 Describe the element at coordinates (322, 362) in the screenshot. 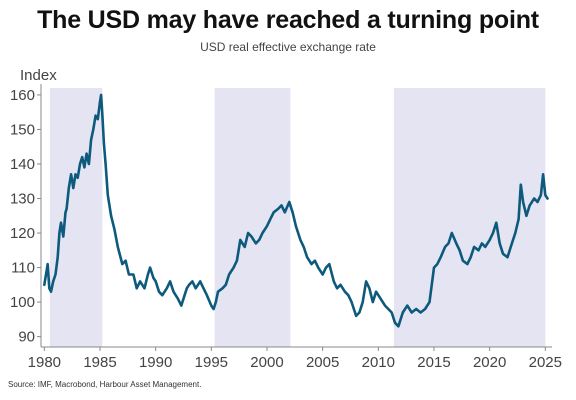

I see `x-tick-label-2005: 2005` at that location.